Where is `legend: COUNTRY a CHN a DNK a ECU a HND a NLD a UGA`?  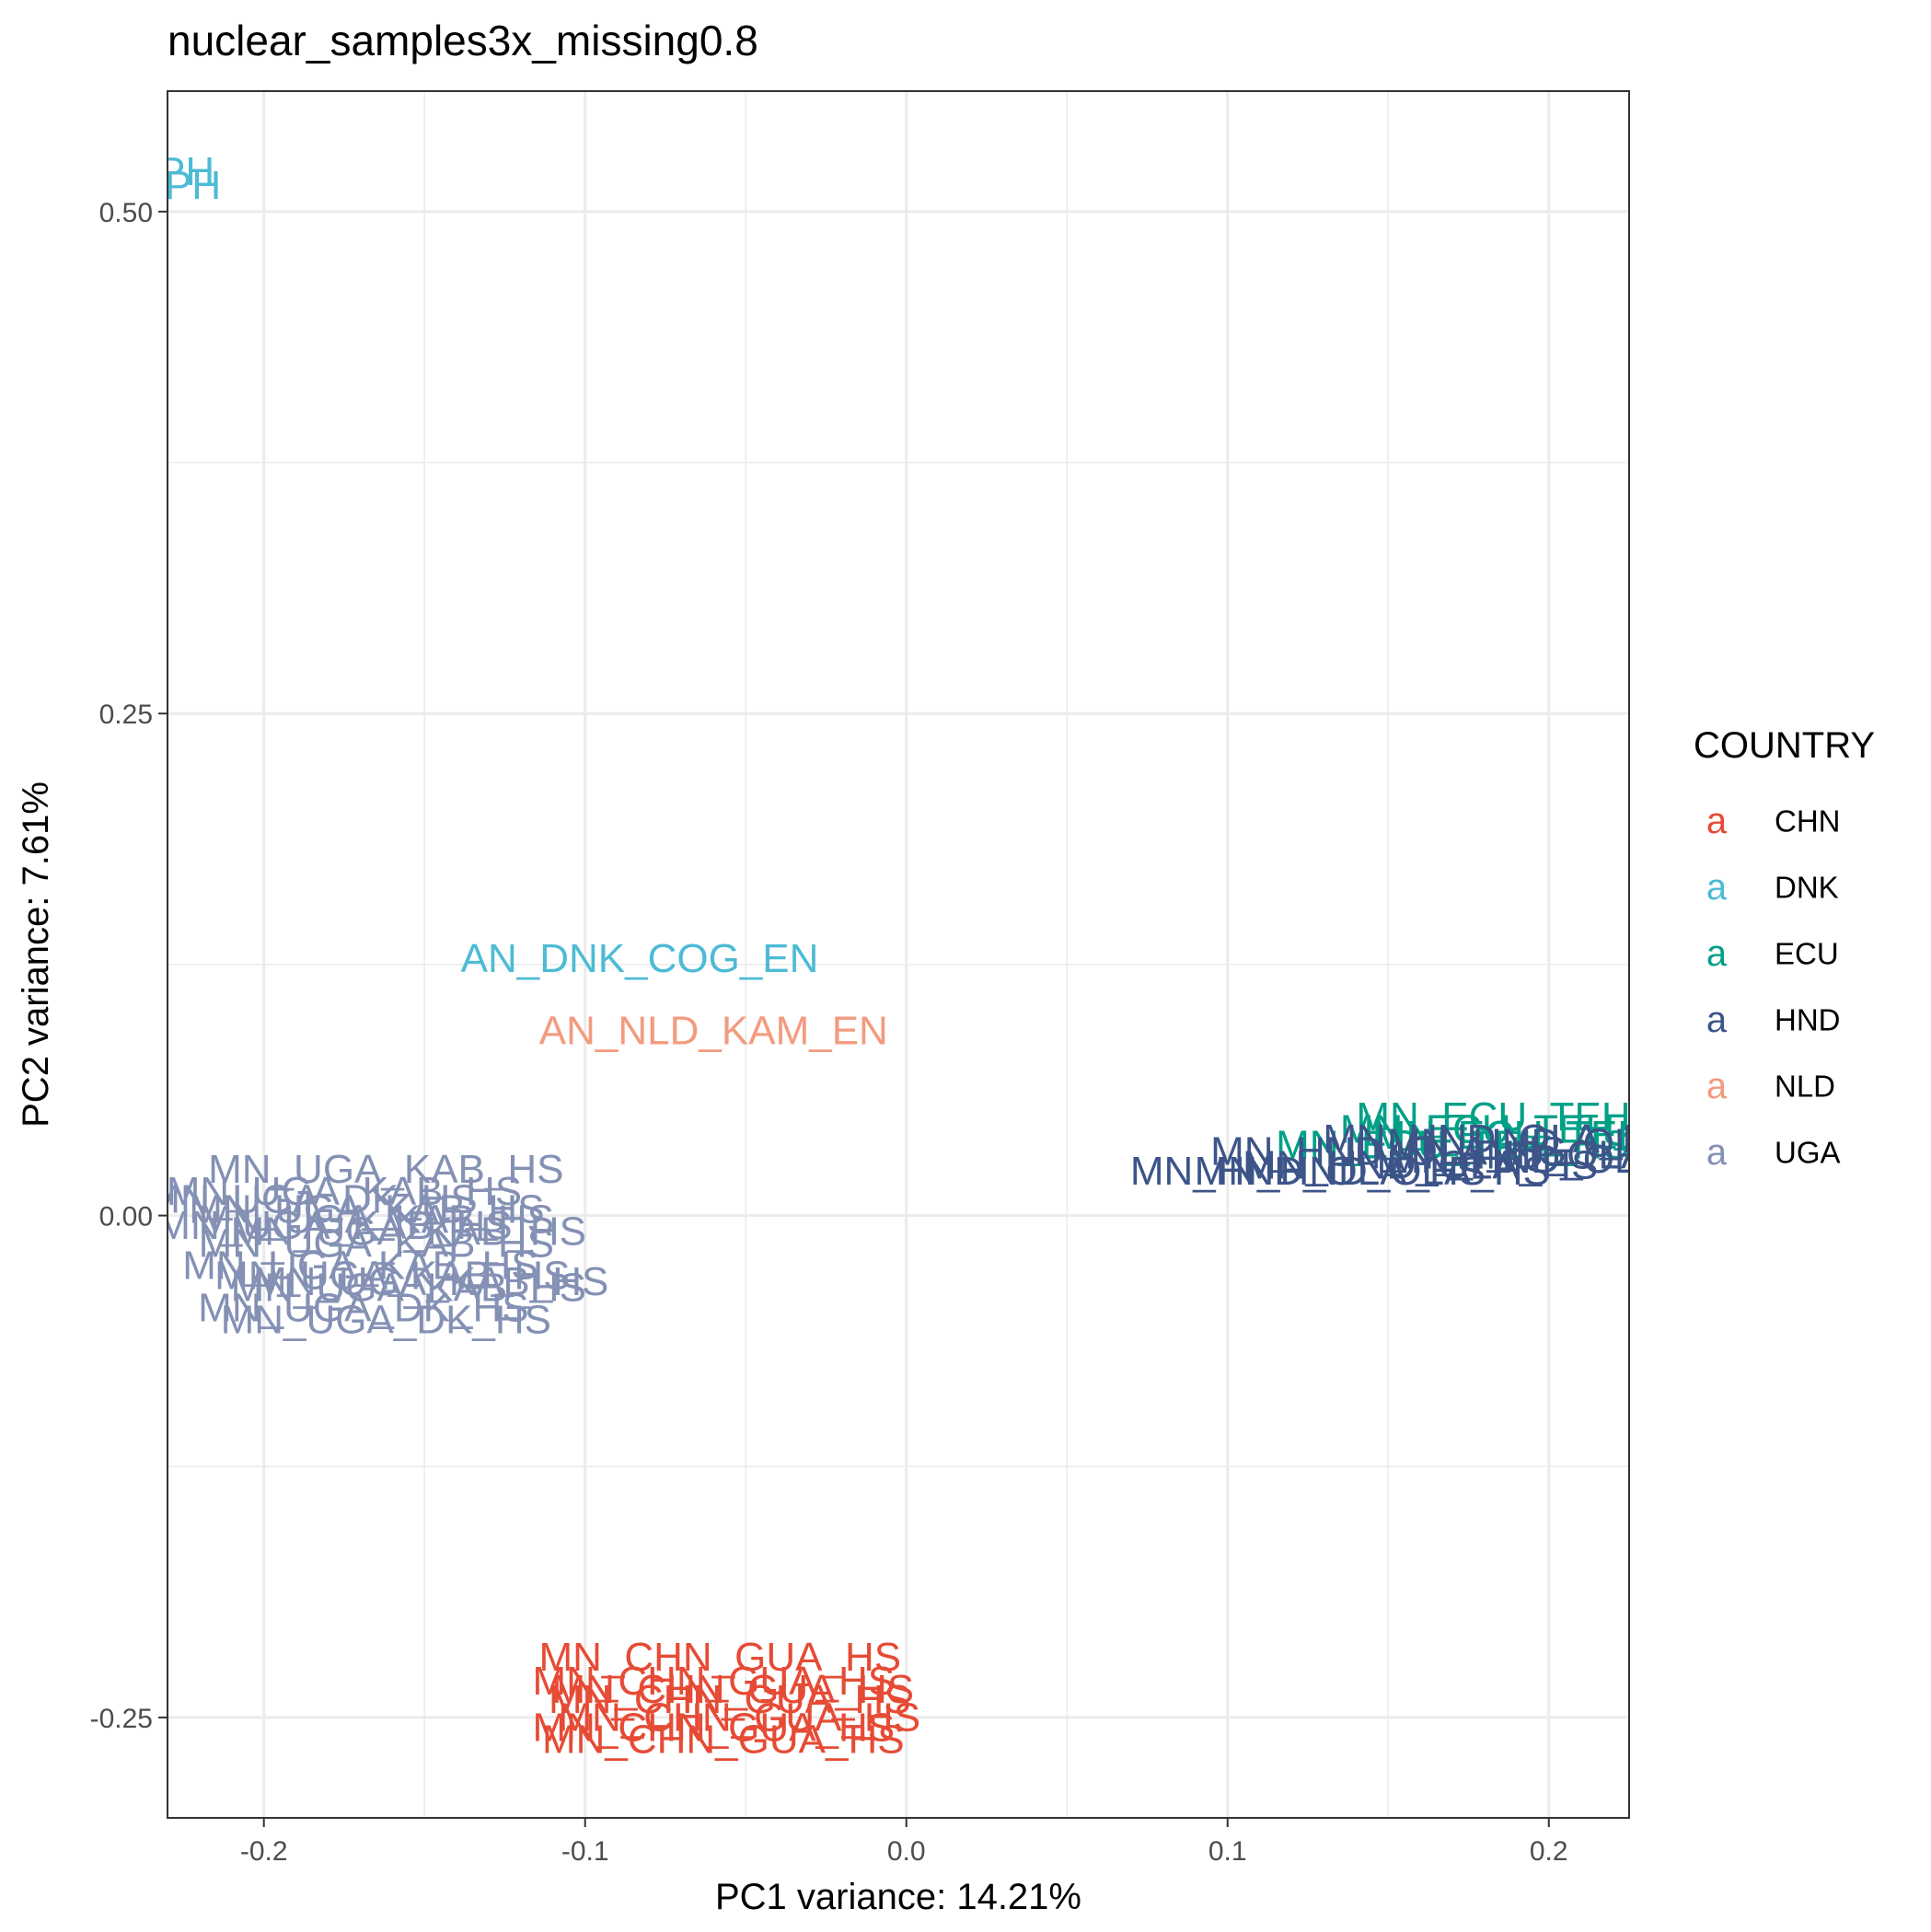
legend: COUNTRY a CHN a DNK a ECU a HND a NLD a UGA is located at coordinates (1784, 949).